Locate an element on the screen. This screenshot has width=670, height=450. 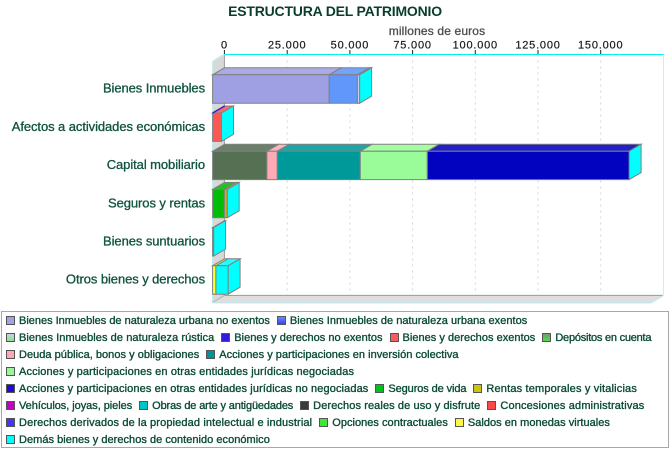
svg-text: 0 is located at coordinates (224, 46).